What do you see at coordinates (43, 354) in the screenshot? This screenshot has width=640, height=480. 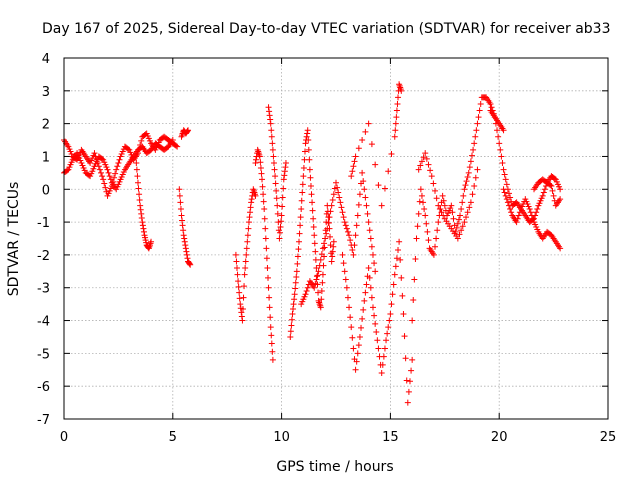 I see `y-tick-label: -5` at bounding box center [43, 354].